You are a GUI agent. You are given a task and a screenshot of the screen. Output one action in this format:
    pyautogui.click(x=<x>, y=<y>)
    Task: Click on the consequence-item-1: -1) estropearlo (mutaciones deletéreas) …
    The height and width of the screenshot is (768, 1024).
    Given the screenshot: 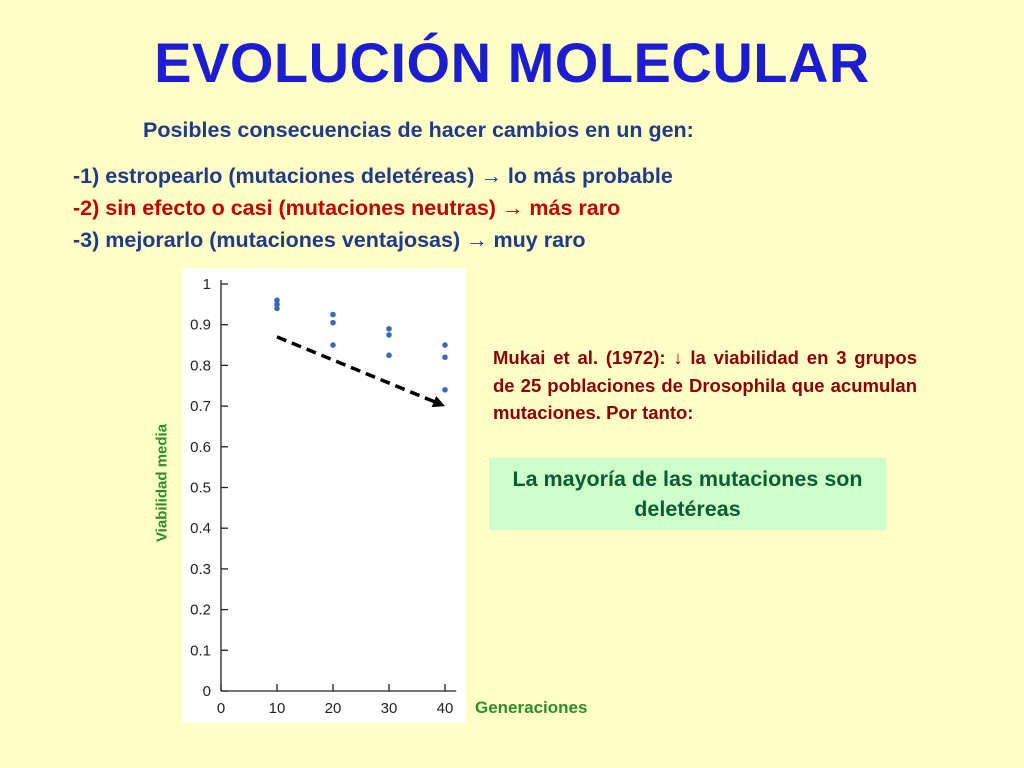 What is the action you would take?
    pyautogui.click(x=373, y=176)
    